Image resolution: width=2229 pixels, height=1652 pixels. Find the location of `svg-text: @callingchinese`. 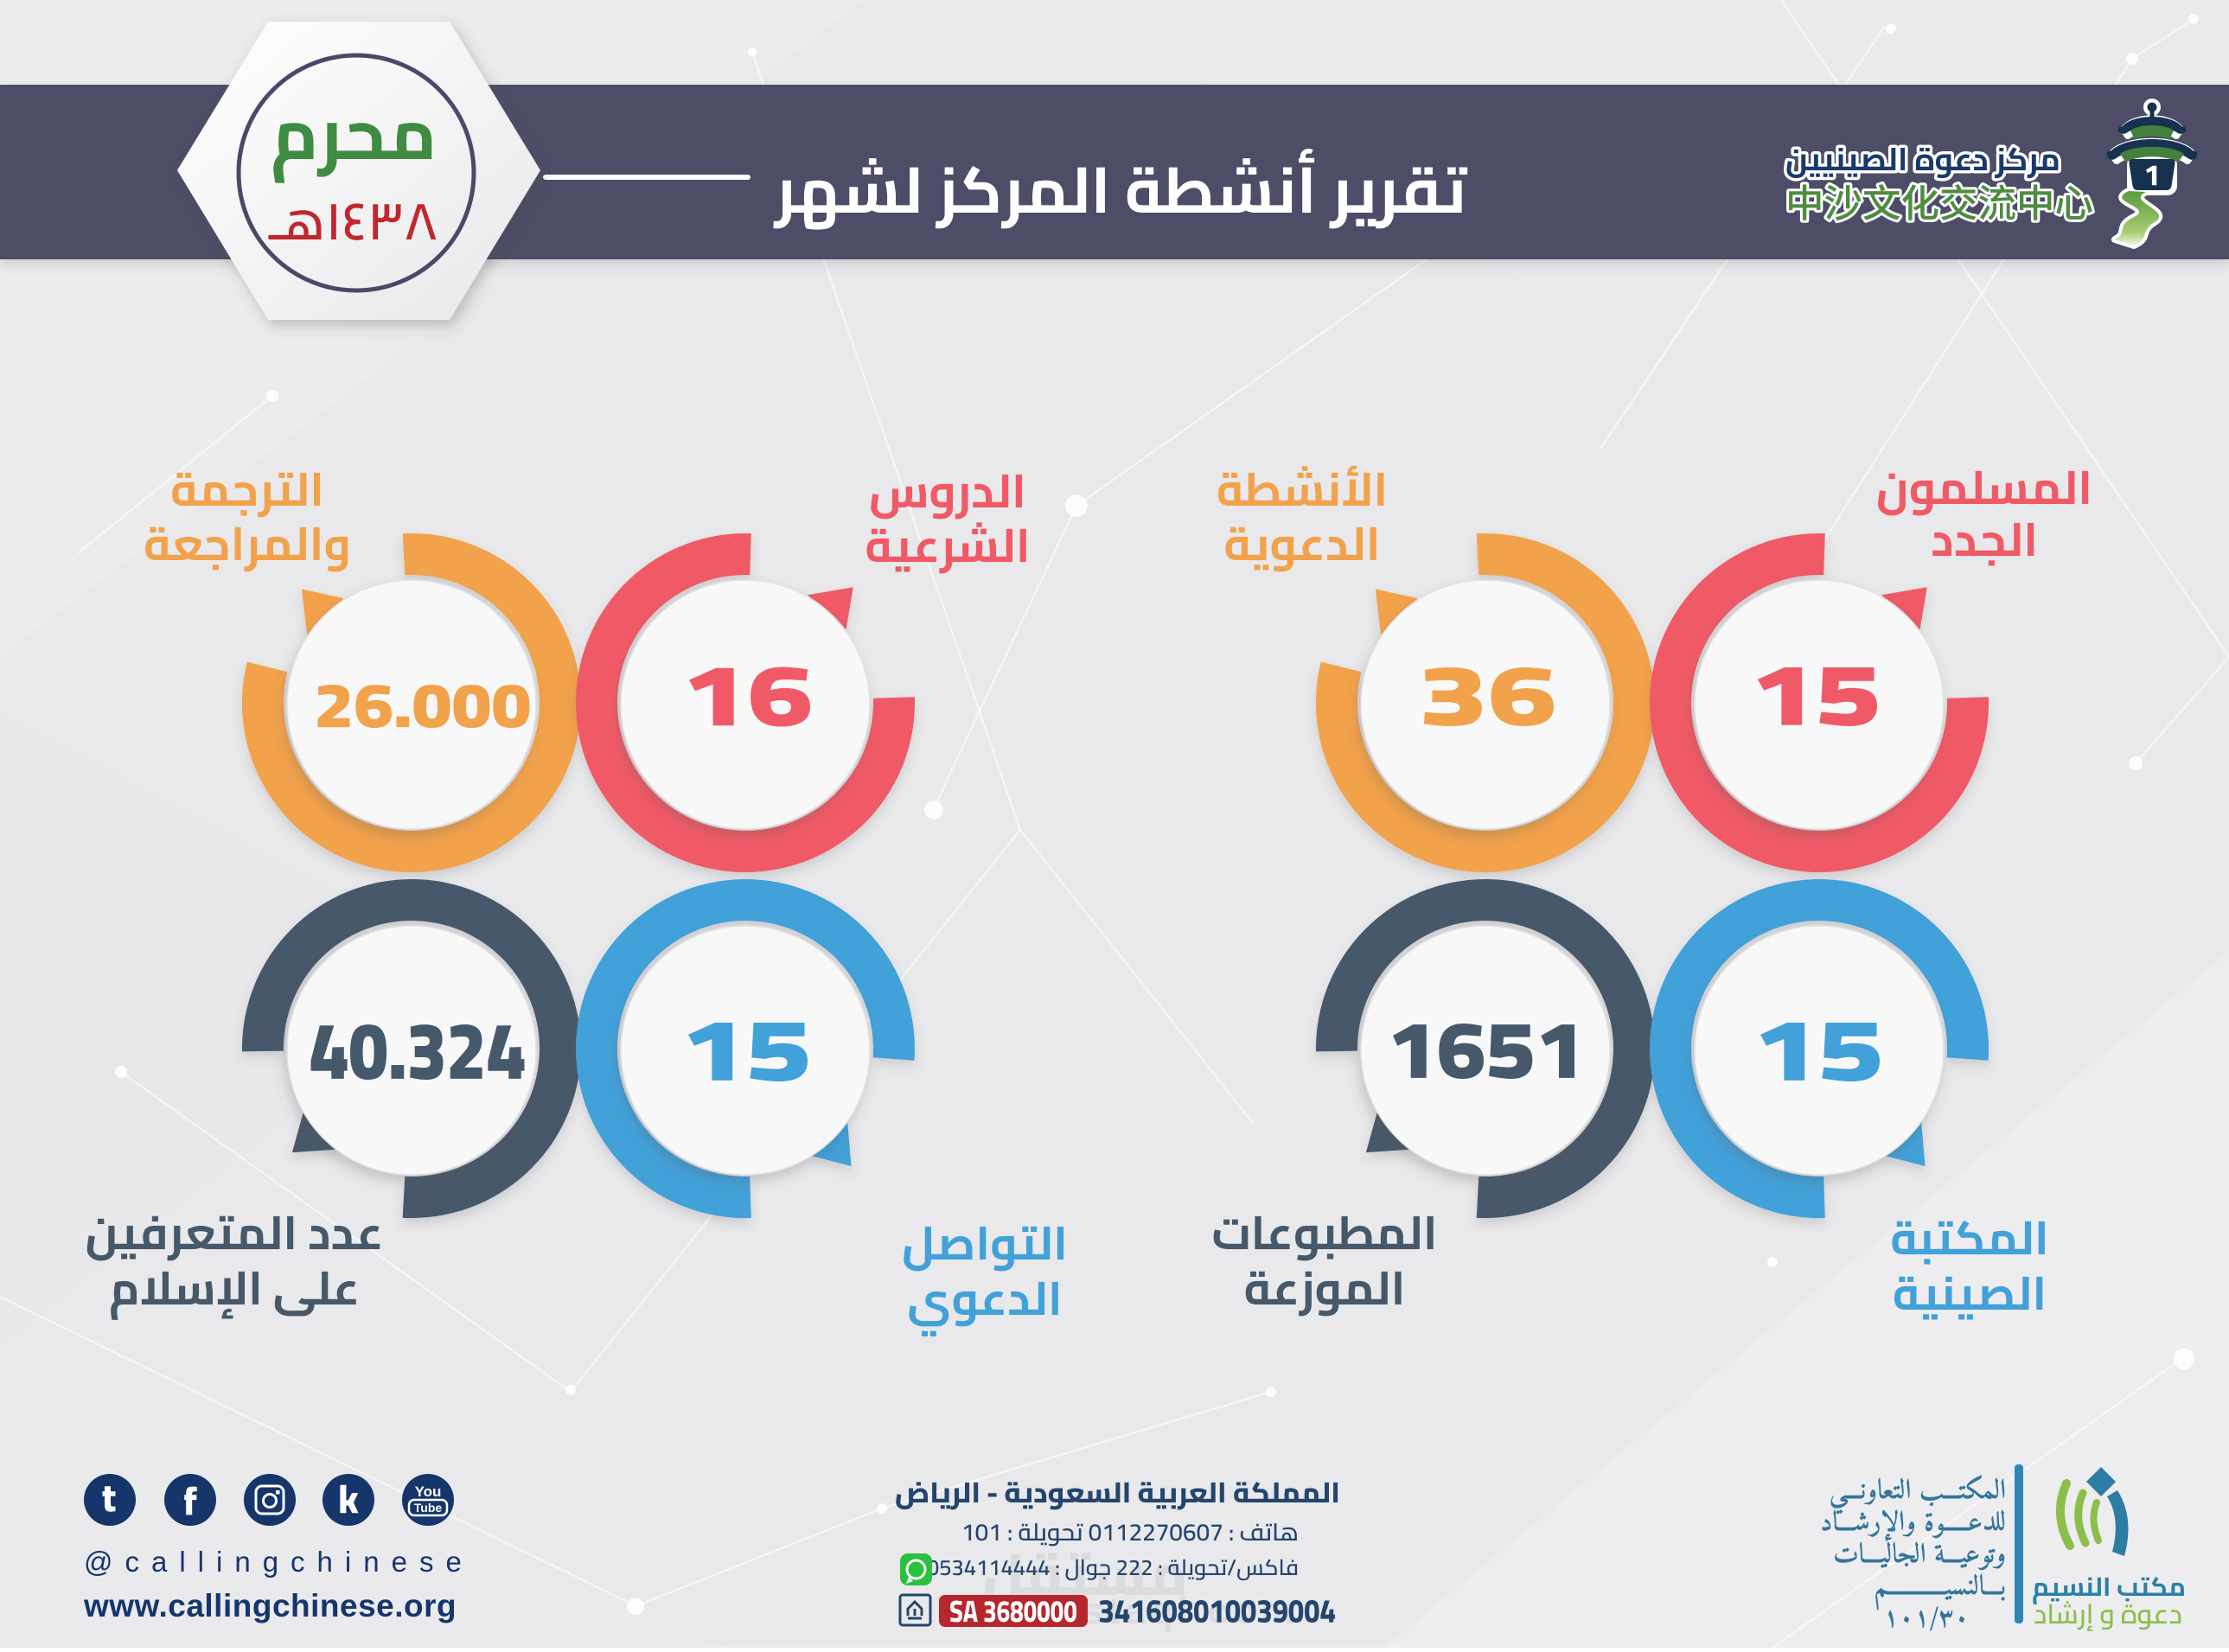

svg-text: @callingchinese is located at coordinates (279, 1562).